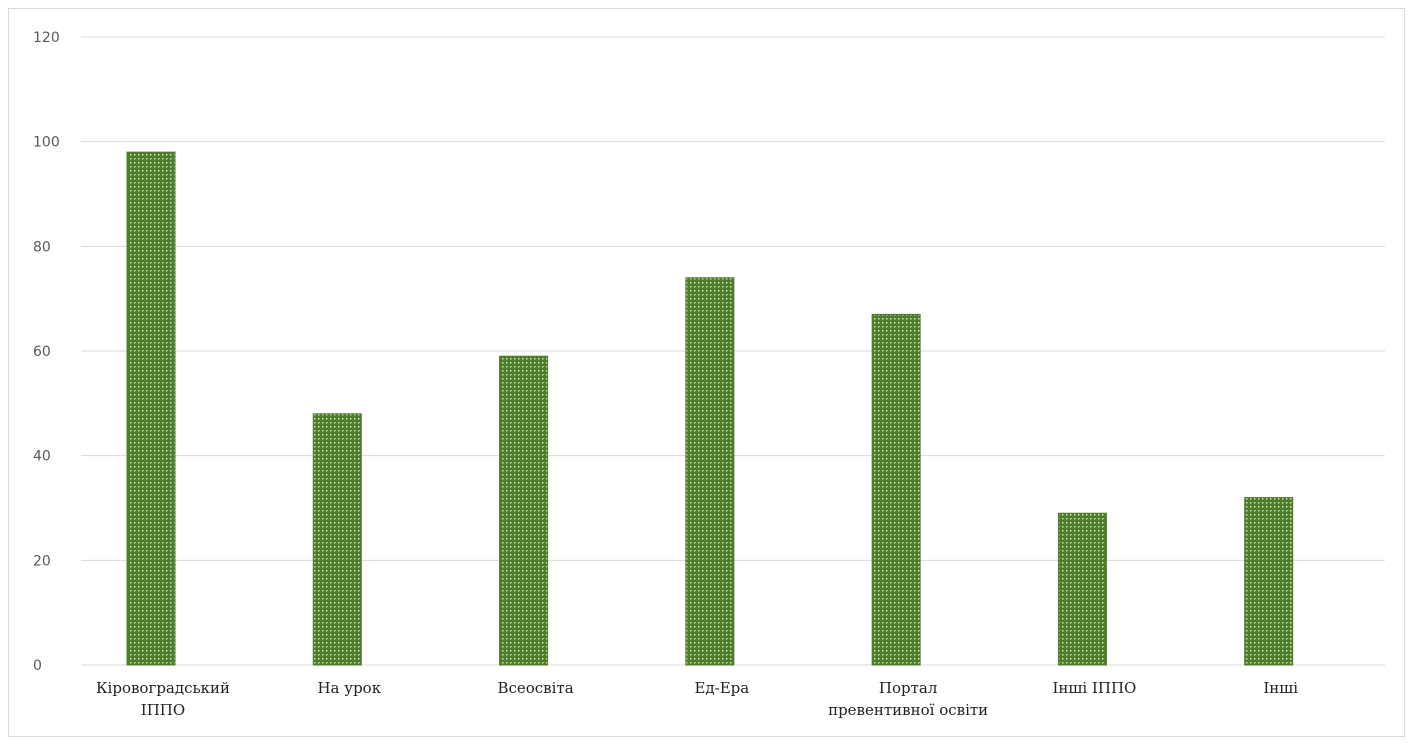  What do you see at coordinates (37, 666) in the screenshot?
I see `y-tick-label: 0` at bounding box center [37, 666].